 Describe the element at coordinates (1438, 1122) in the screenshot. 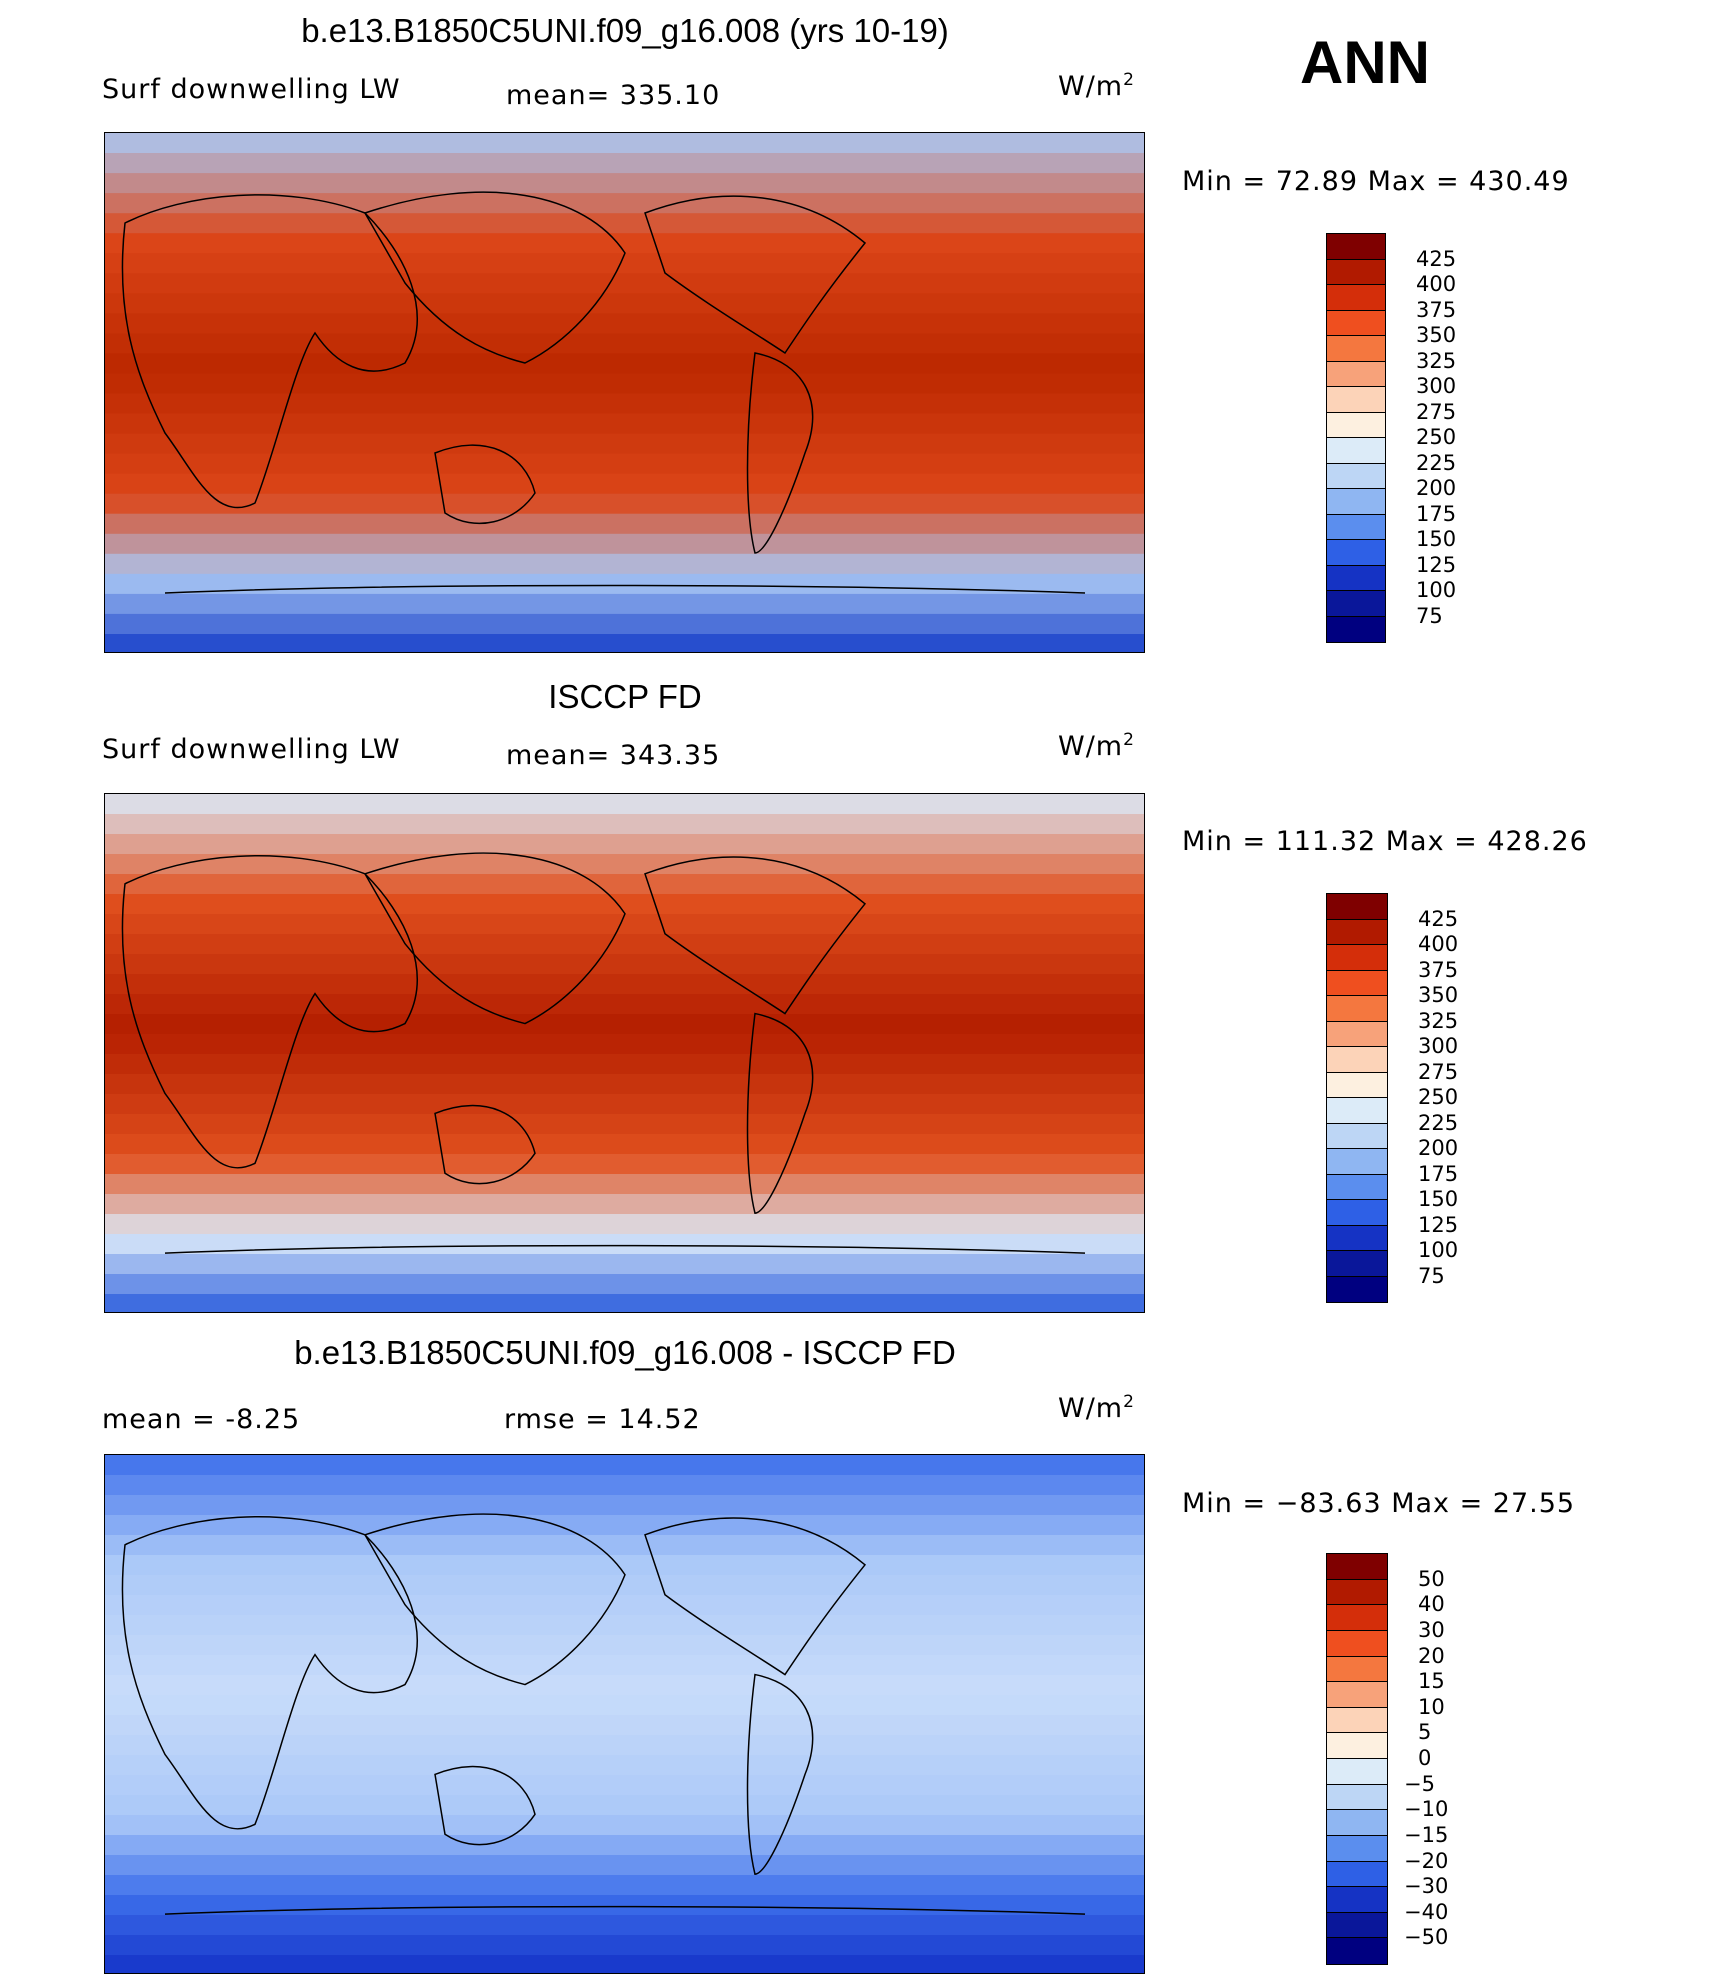

I see `colorbar-tick-label: 225` at that location.